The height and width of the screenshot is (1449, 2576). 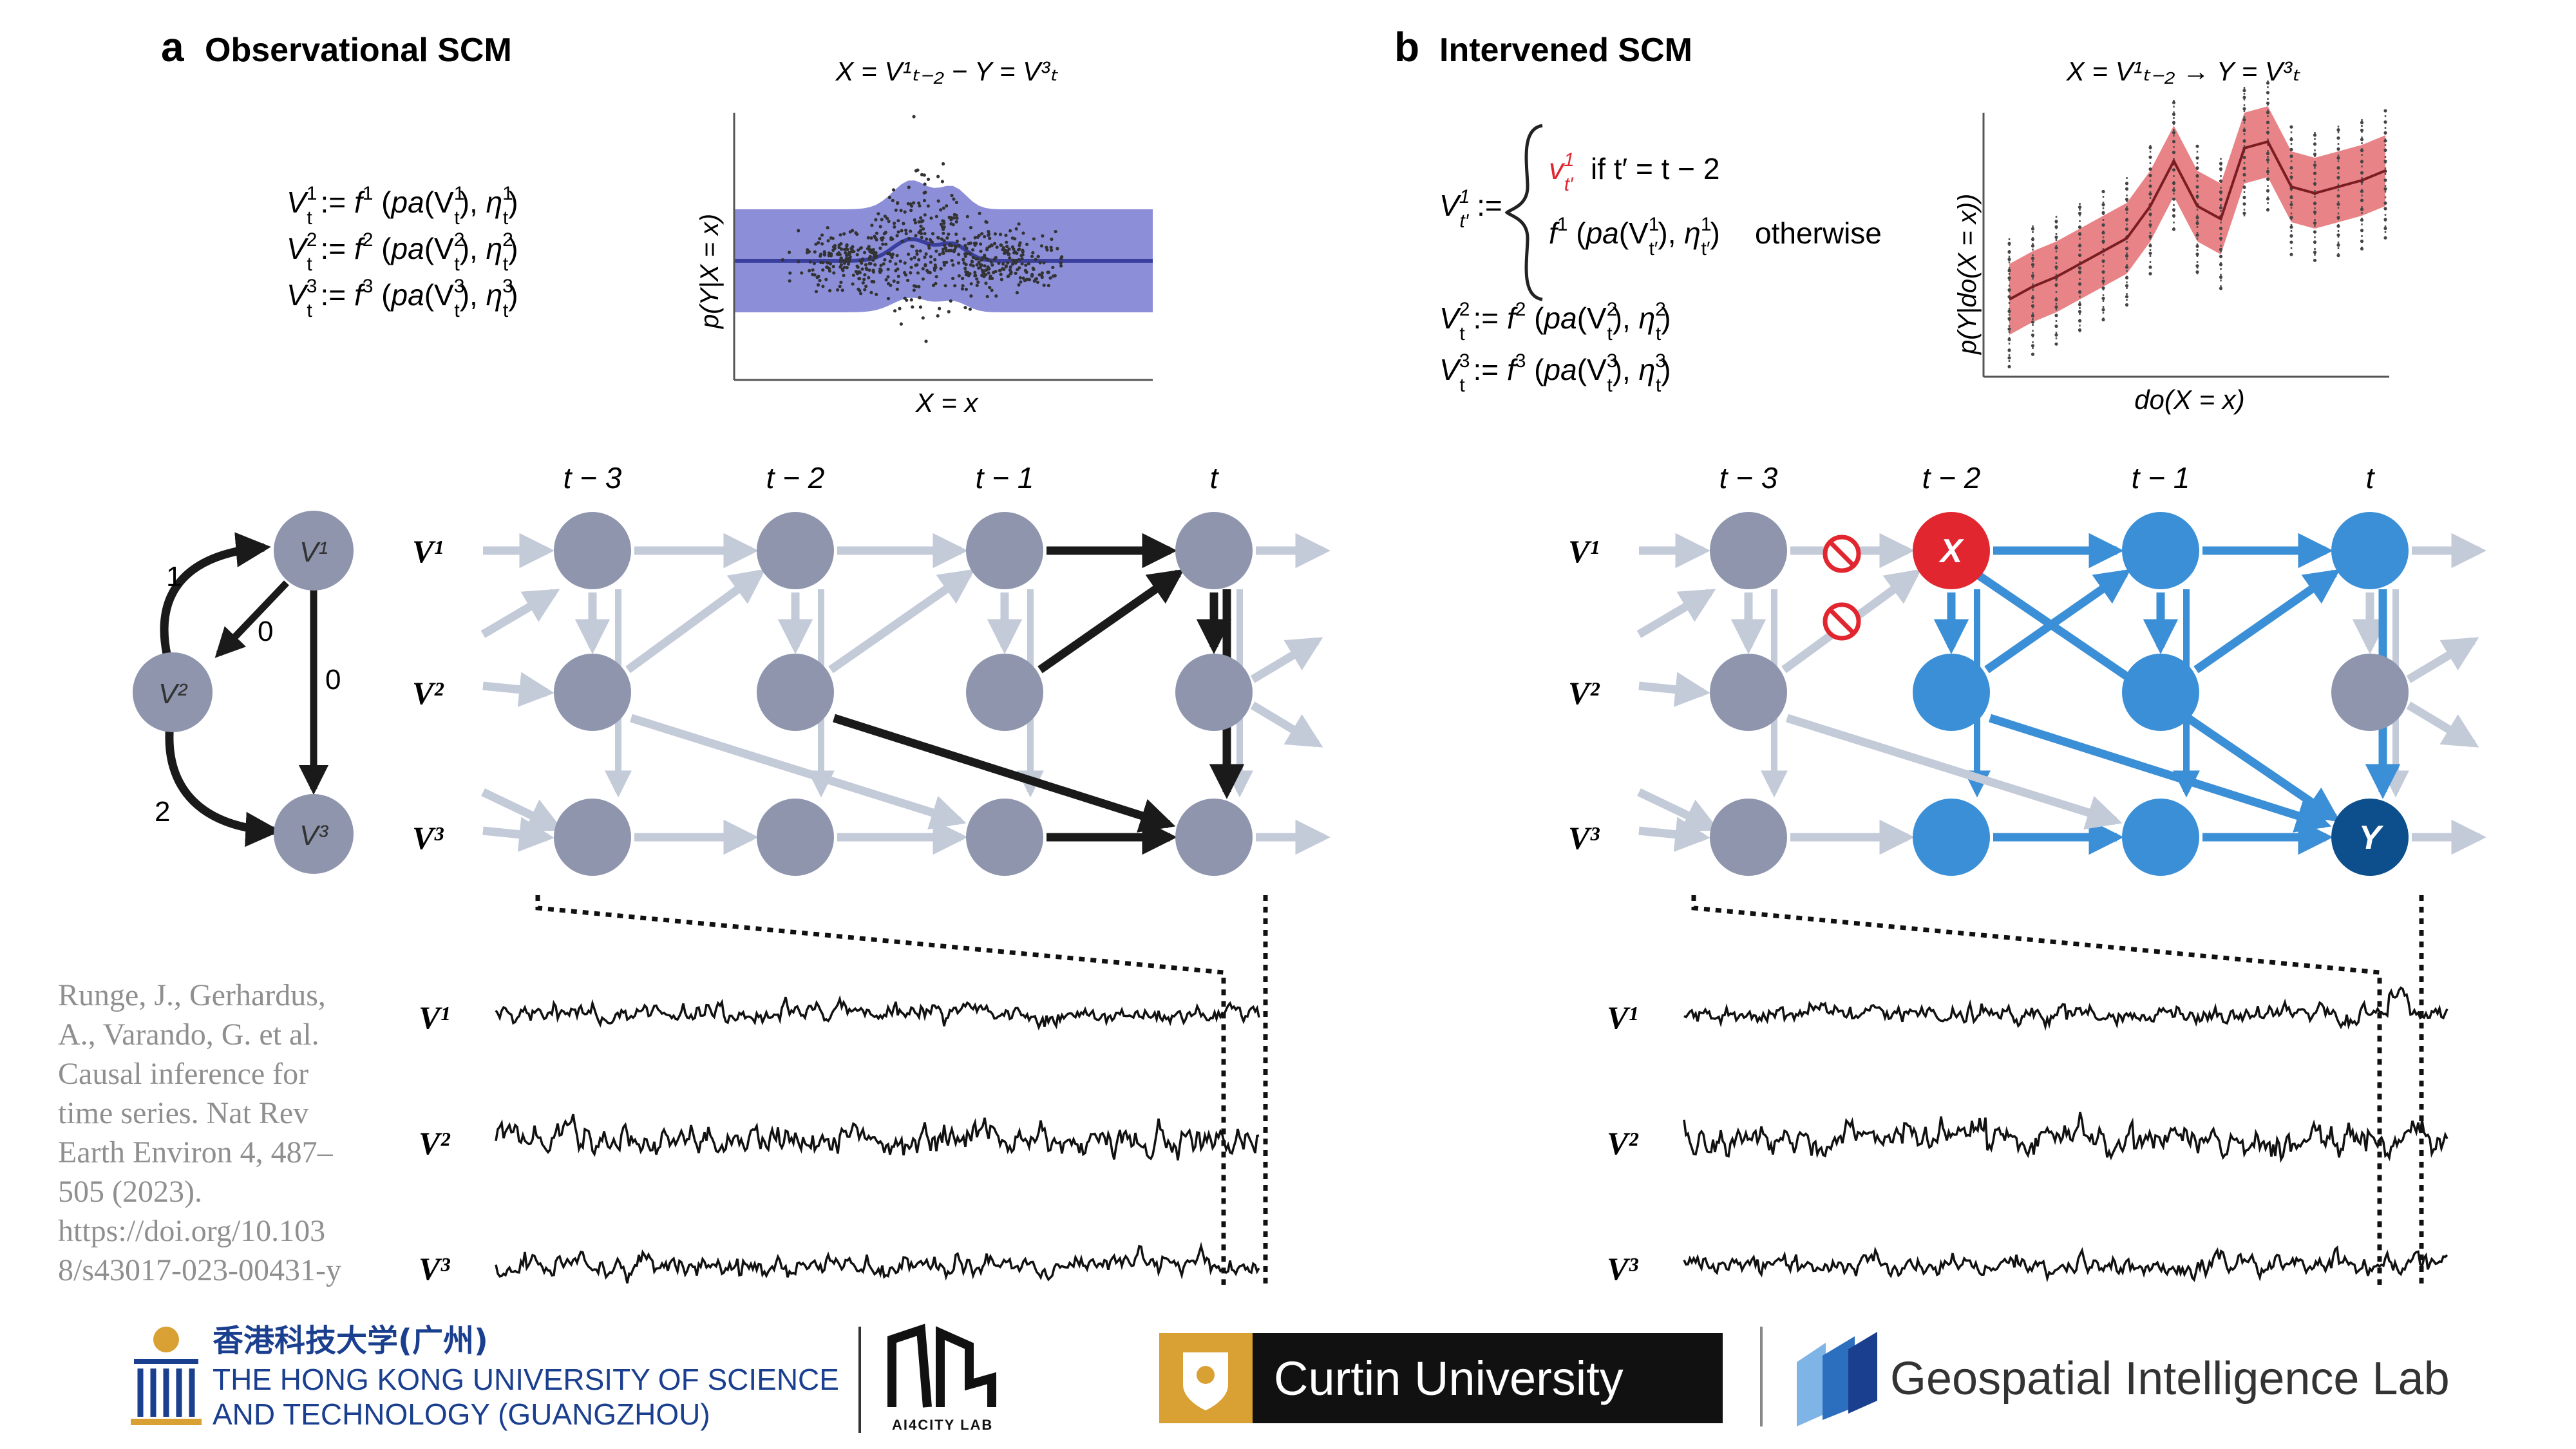 What do you see at coordinates (2370, 838) in the screenshot?
I see `graph-node` at bounding box center [2370, 838].